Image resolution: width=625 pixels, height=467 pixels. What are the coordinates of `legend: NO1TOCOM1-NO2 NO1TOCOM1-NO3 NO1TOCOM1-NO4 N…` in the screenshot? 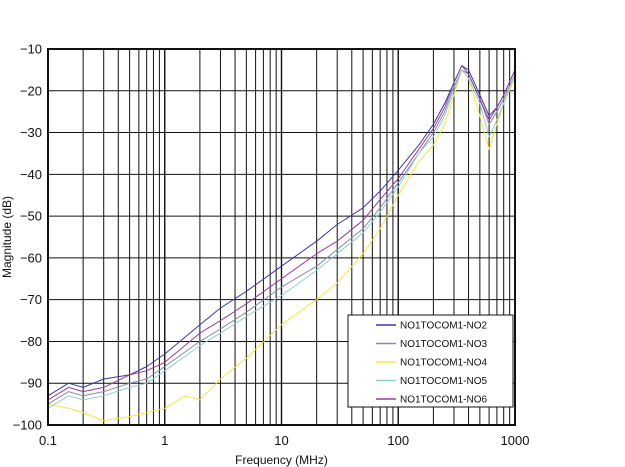 It's located at (430, 361).